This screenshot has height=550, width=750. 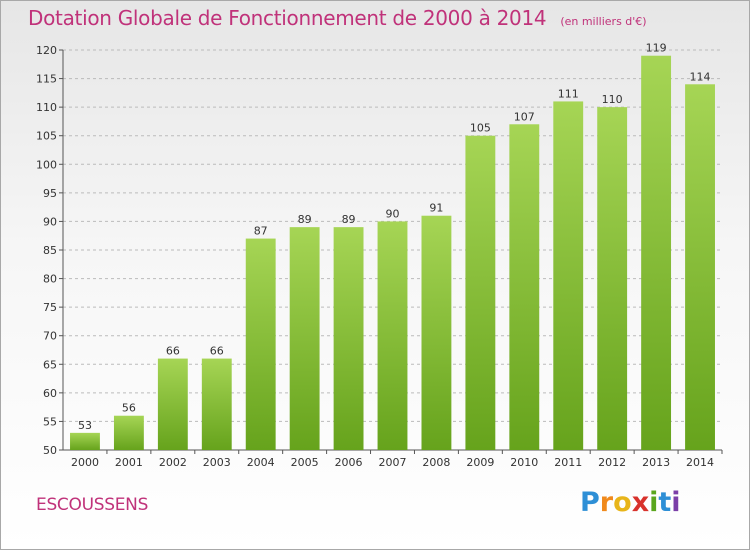 What do you see at coordinates (50, 393) in the screenshot?
I see `y-tick-label: 60` at bounding box center [50, 393].